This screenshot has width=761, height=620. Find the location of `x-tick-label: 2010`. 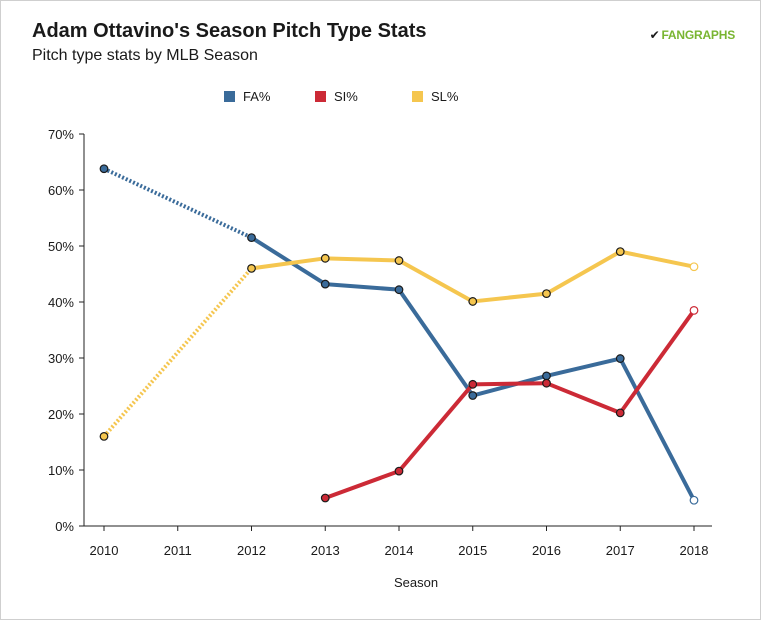

x-tick-label: 2010 is located at coordinates (104, 550).